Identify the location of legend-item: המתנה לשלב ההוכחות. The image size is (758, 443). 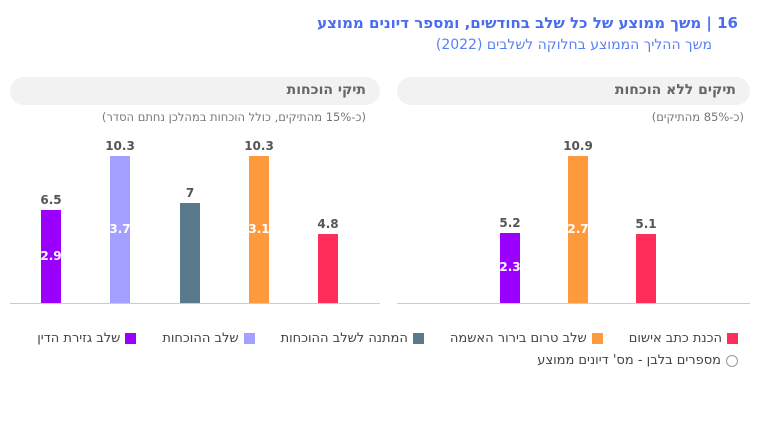
(352, 338).